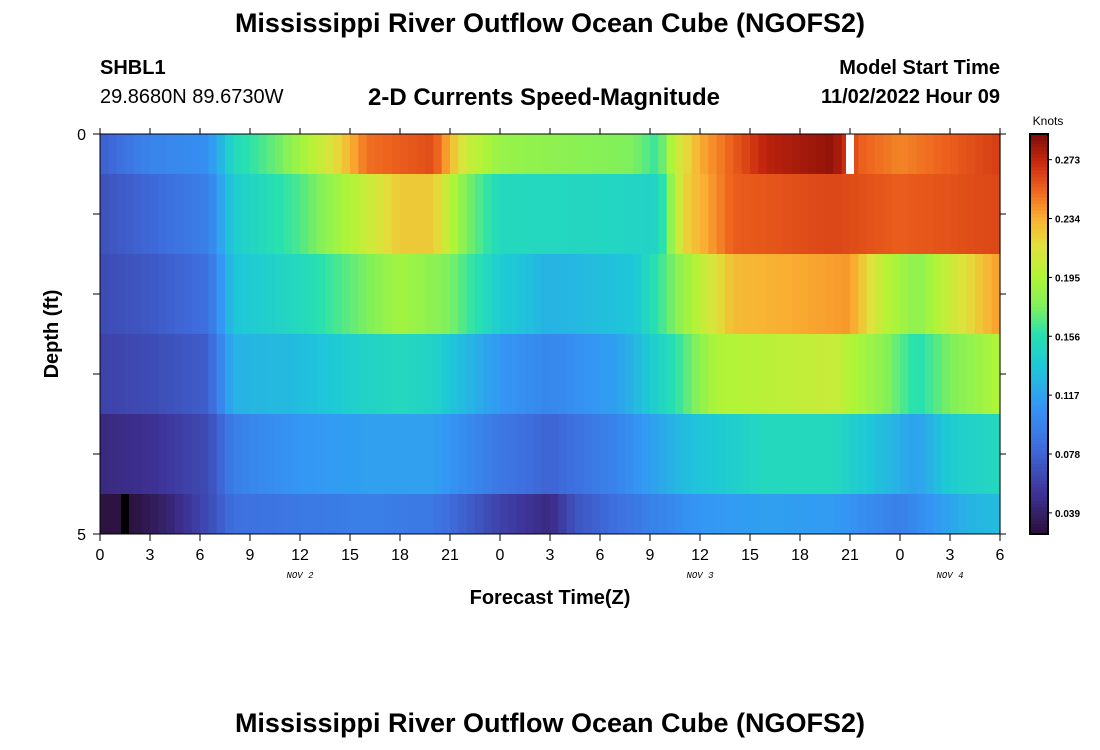  What do you see at coordinates (1067, 161) in the screenshot?
I see `colorbar-tick-label: 0.273` at bounding box center [1067, 161].